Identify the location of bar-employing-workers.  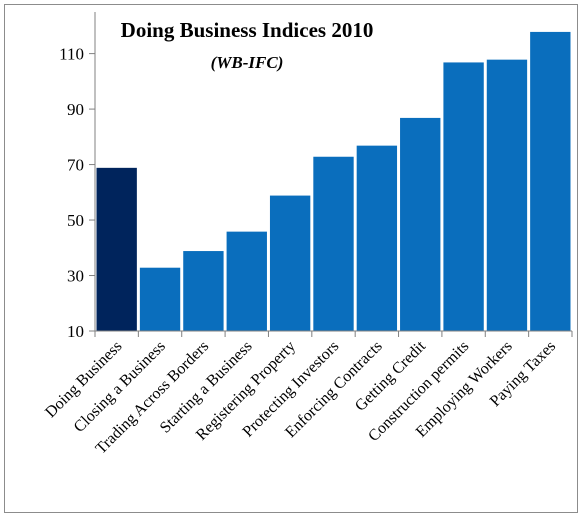
(507, 195).